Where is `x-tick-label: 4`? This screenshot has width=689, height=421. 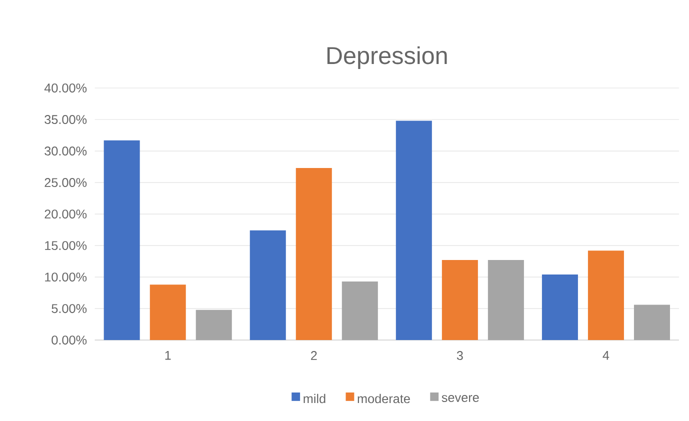 x-tick-label: 4 is located at coordinates (606, 355).